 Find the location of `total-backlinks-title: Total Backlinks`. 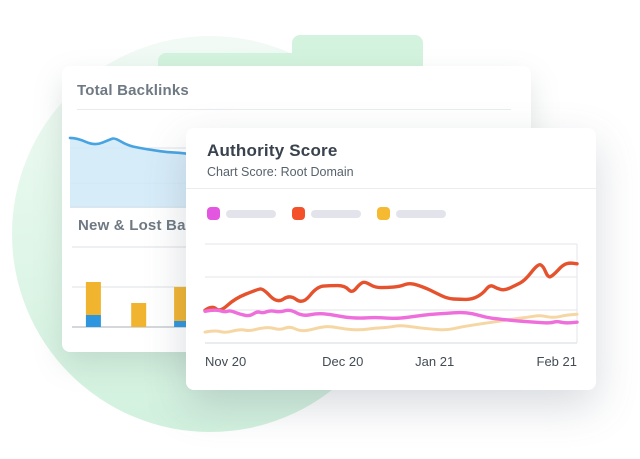

total-backlinks-title: Total Backlinks is located at coordinates (133, 90).